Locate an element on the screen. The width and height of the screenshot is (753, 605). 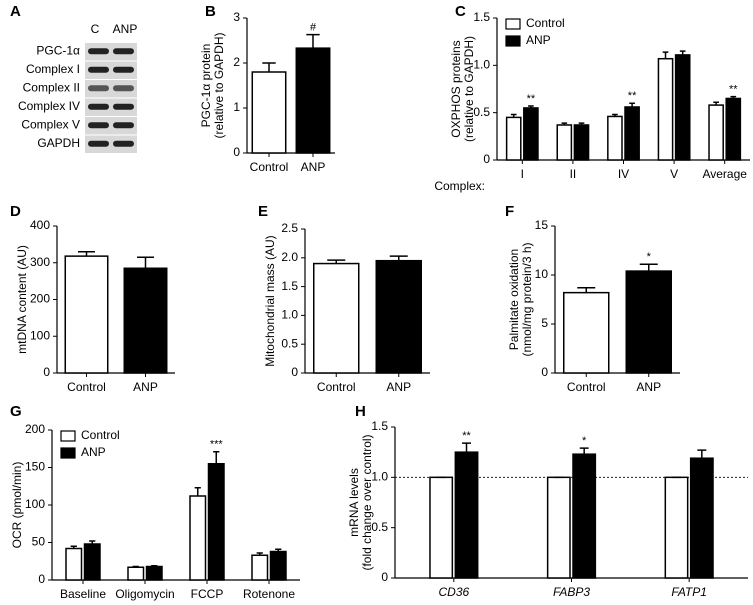
y-tick-label: 1 is located at coordinates (236, 107).